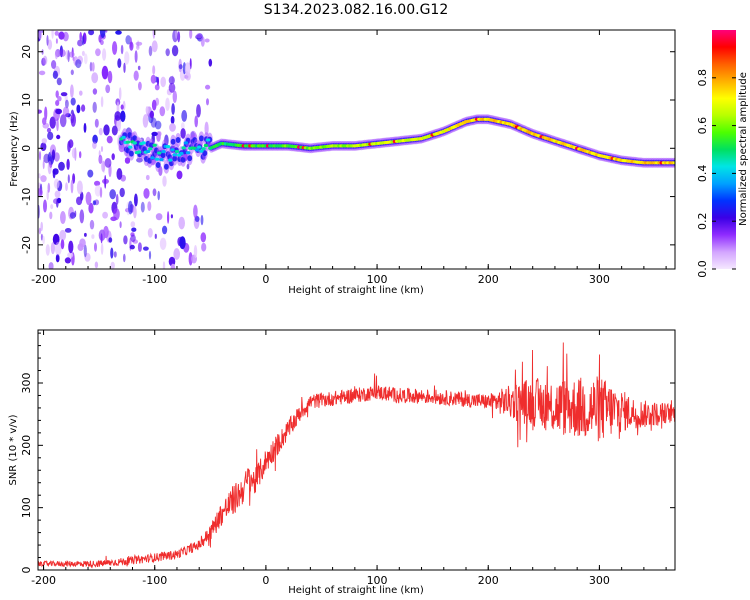 The width and height of the screenshot is (750, 600). Describe the element at coordinates (43, 279) in the screenshot. I see `x-tick-label: -200` at that location.